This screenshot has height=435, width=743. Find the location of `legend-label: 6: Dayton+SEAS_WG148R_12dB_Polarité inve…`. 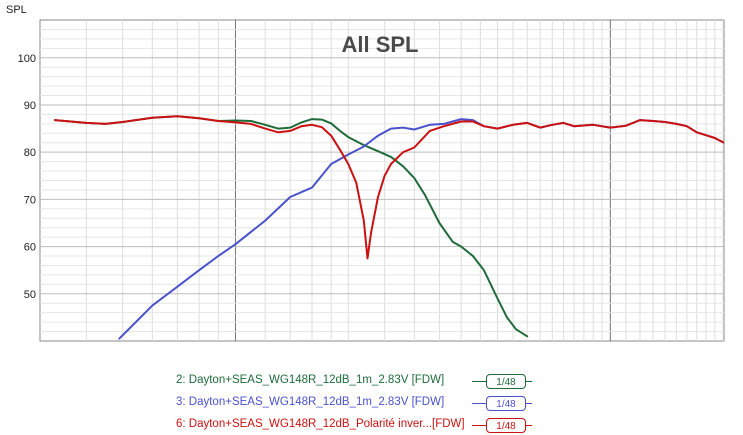

legend-label: 6: Dayton+SEAS_WG148R_12dB_Polarité inve… is located at coordinates (320, 424).